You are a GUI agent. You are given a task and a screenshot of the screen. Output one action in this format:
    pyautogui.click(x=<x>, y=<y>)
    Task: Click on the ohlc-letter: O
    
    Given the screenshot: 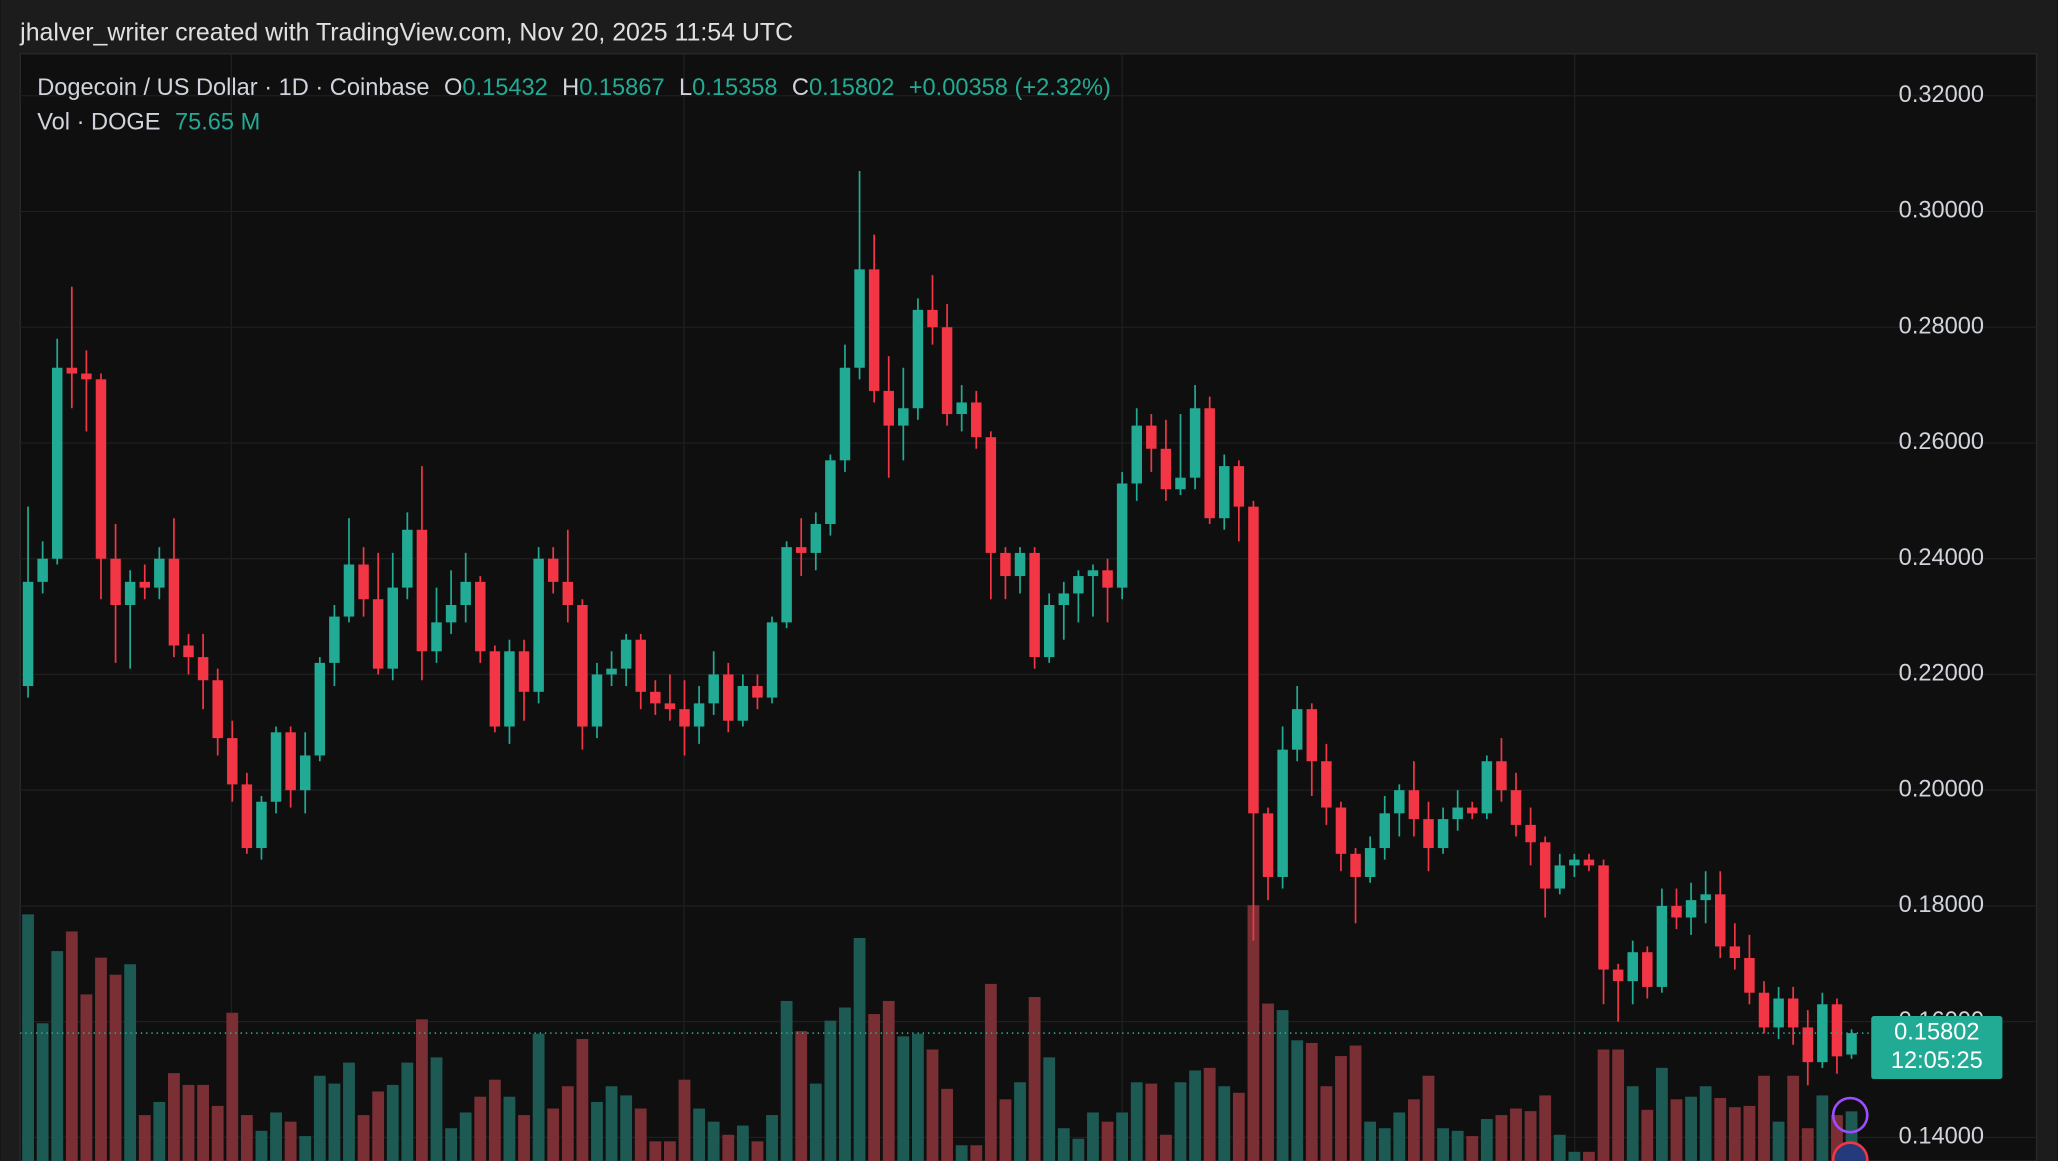 What is the action you would take?
    pyautogui.click(x=453, y=88)
    